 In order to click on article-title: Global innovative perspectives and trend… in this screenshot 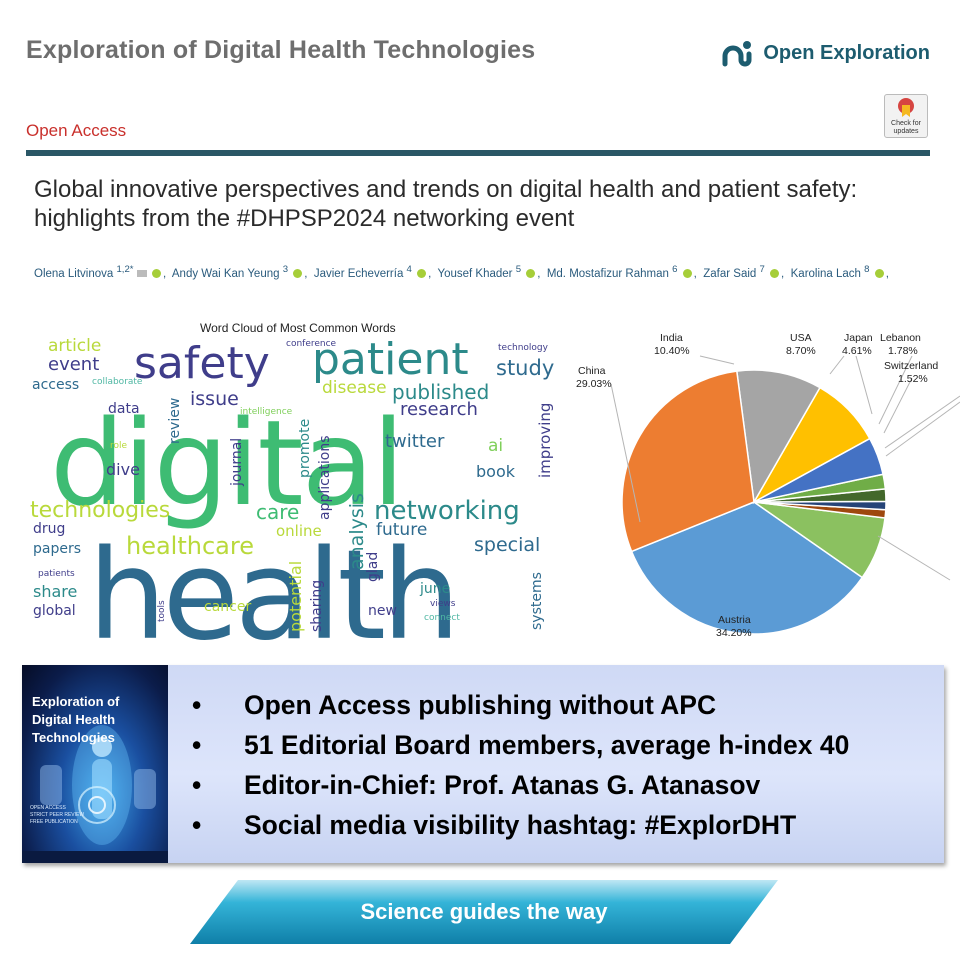, I will do `click(479, 204)`.